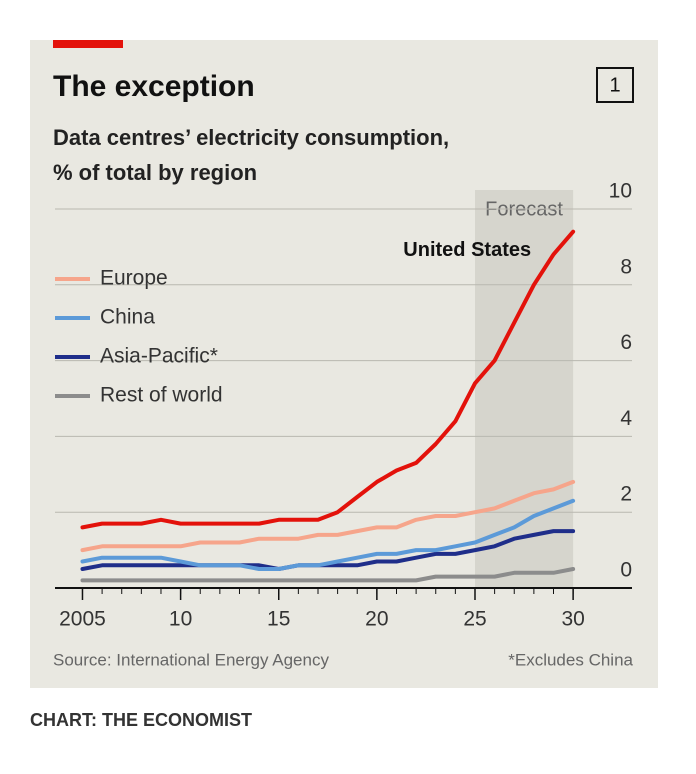 The width and height of the screenshot is (696, 774). I want to click on x-tick-label: 30, so click(572, 619).